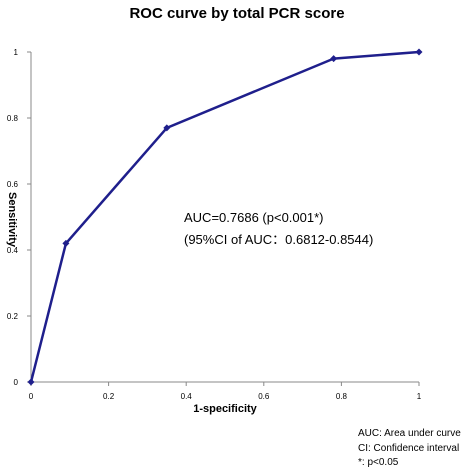  Describe the element at coordinates (13, 250) in the screenshot. I see `y-tick-label: 0.4` at that location.